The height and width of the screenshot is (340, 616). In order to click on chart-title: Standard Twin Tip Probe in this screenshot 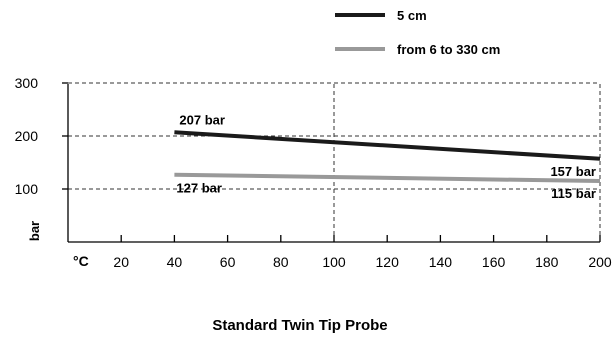, I will do `click(299, 325)`.